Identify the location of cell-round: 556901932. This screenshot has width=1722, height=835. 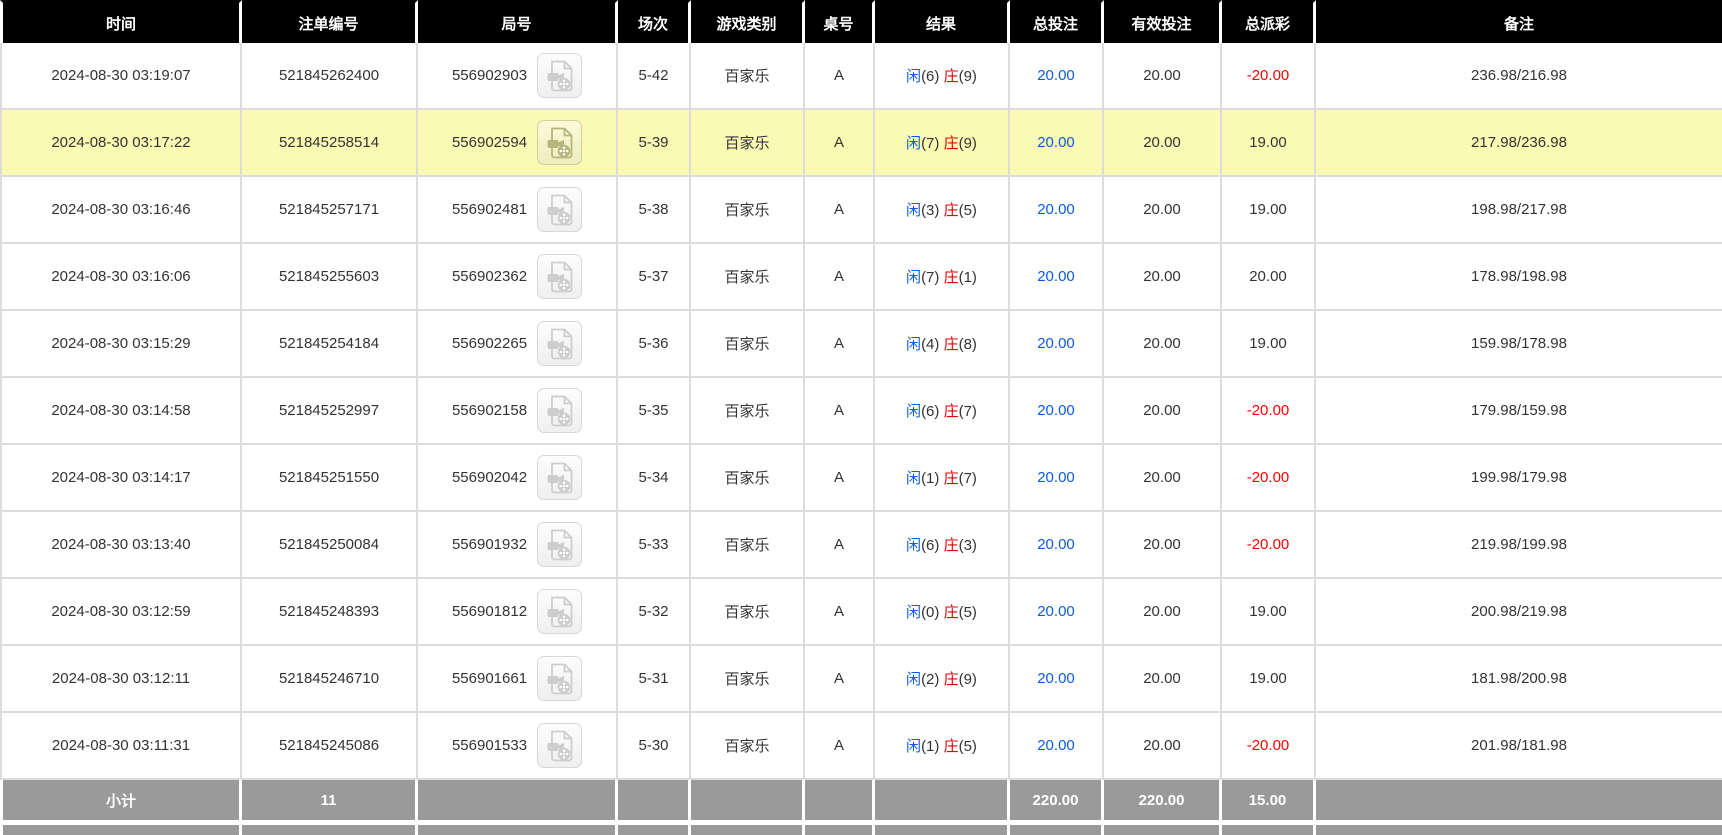
(518, 545).